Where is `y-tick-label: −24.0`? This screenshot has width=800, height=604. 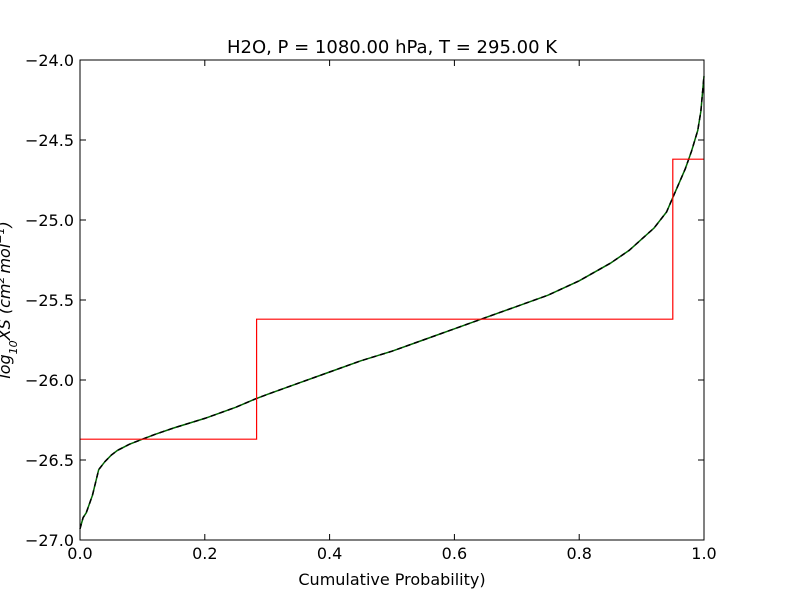 y-tick-label: −24.0 is located at coordinates (49, 60).